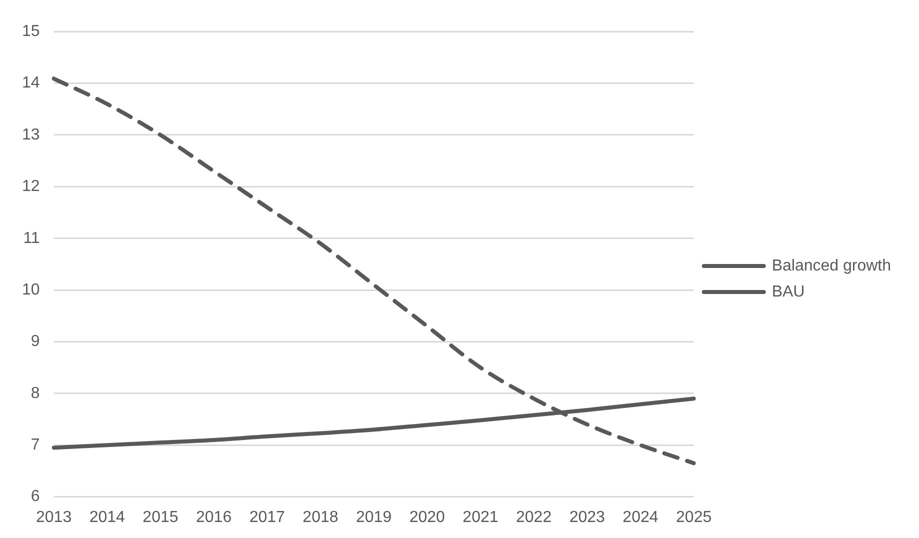  I want to click on x-tick-label: 2023, so click(587, 517).